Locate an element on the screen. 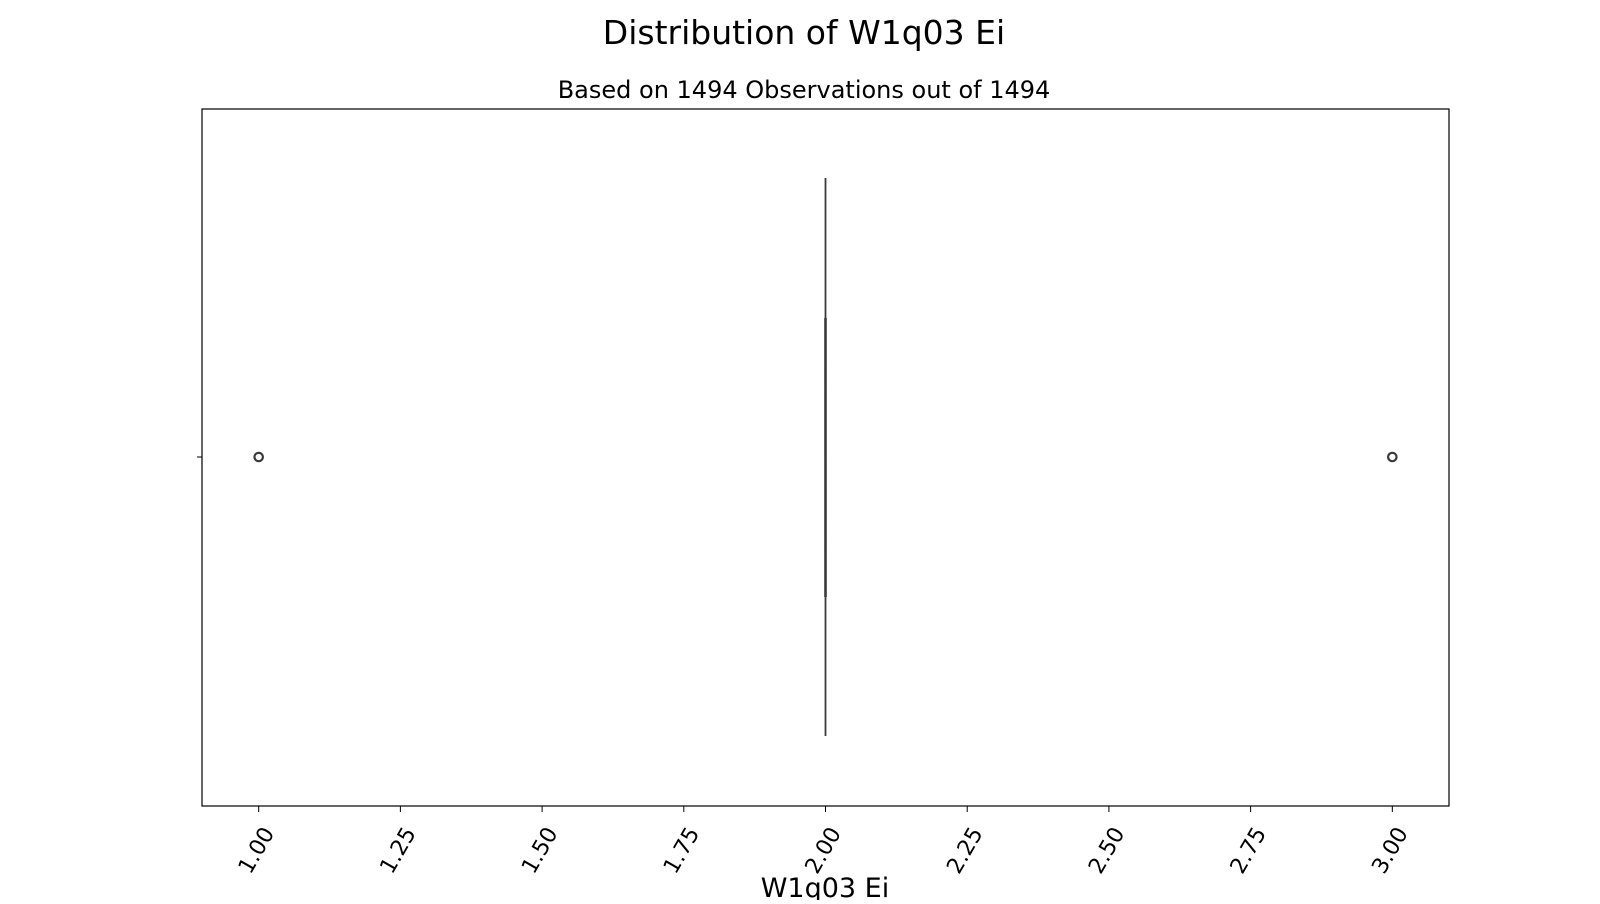  x-tick-label: 1.75 is located at coordinates (682, 850).